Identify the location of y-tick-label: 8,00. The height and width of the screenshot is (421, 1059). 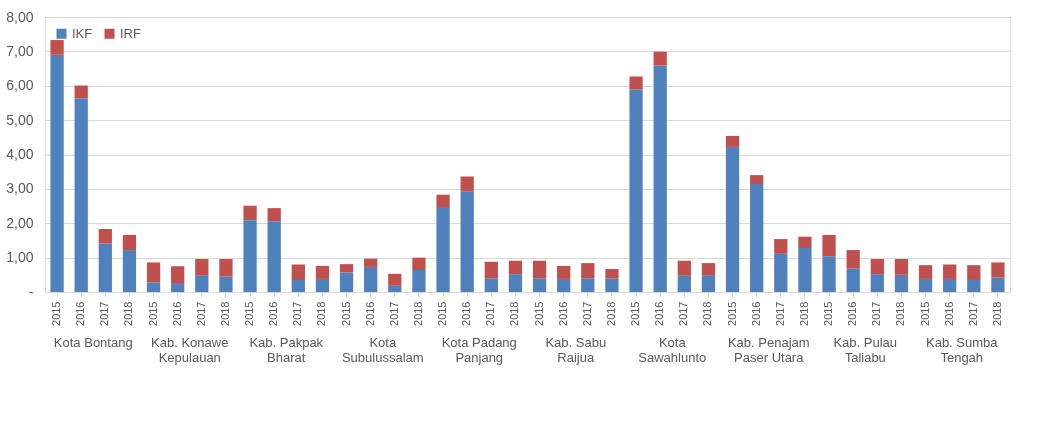
(20, 16).